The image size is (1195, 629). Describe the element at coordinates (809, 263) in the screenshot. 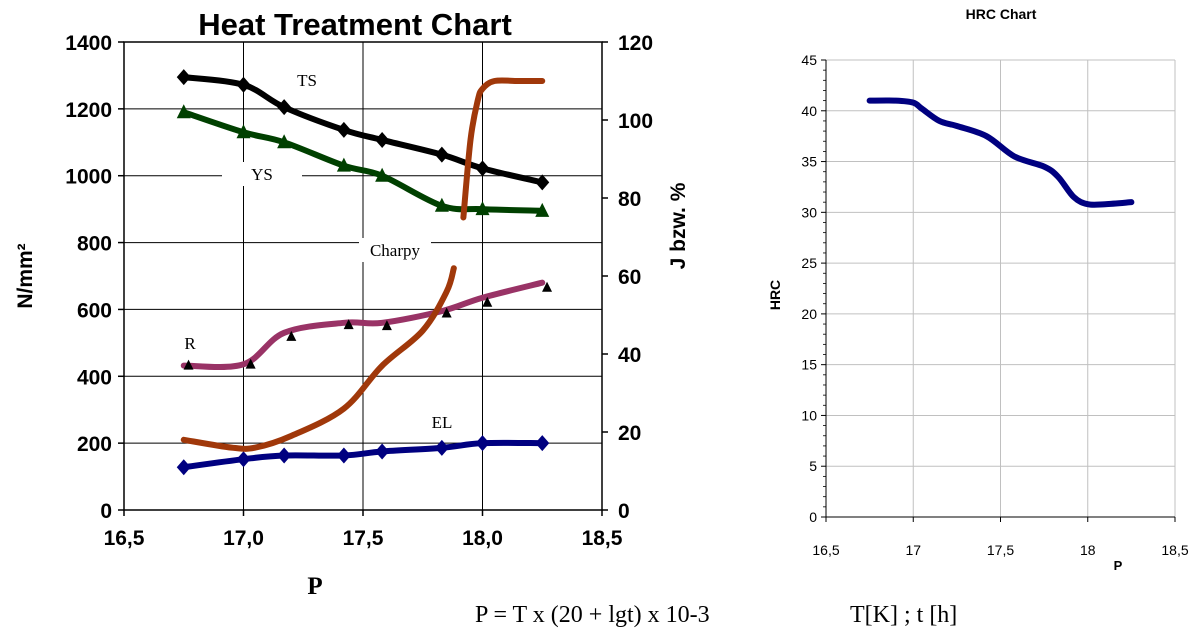

I see `y-tick-label: 25` at that location.